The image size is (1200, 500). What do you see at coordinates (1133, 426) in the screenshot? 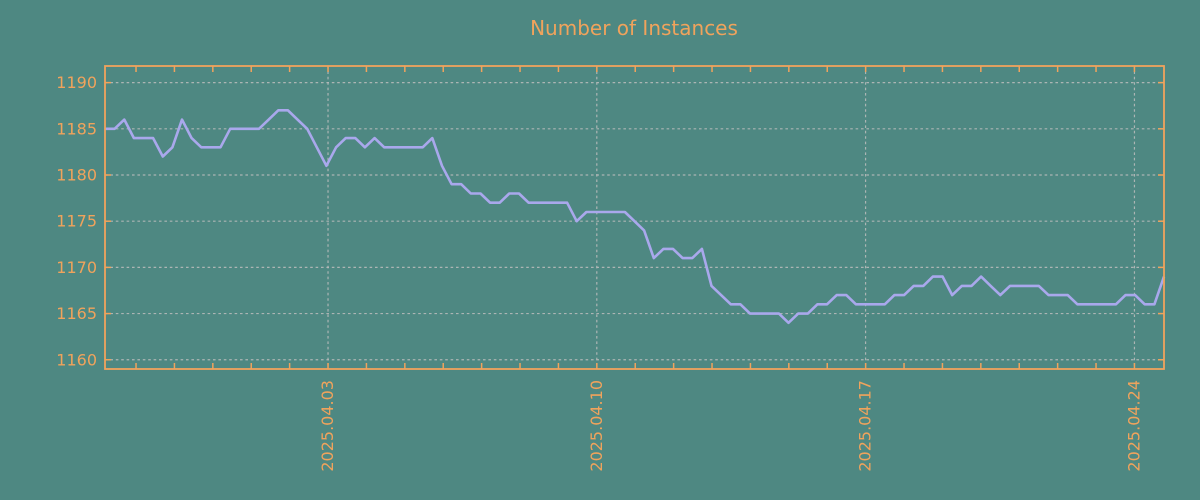
I see `x-tick-label: 2025.04.24` at bounding box center [1133, 426].